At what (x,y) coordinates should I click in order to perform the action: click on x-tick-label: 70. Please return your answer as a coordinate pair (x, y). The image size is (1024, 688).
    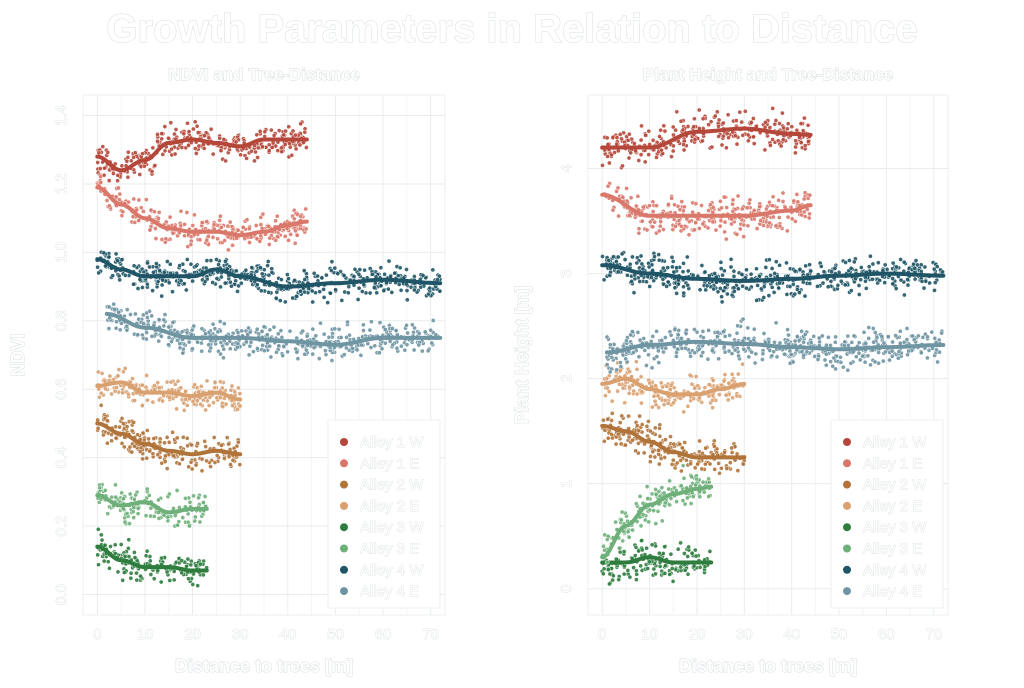
    Looking at the image, I should click on (933, 634).